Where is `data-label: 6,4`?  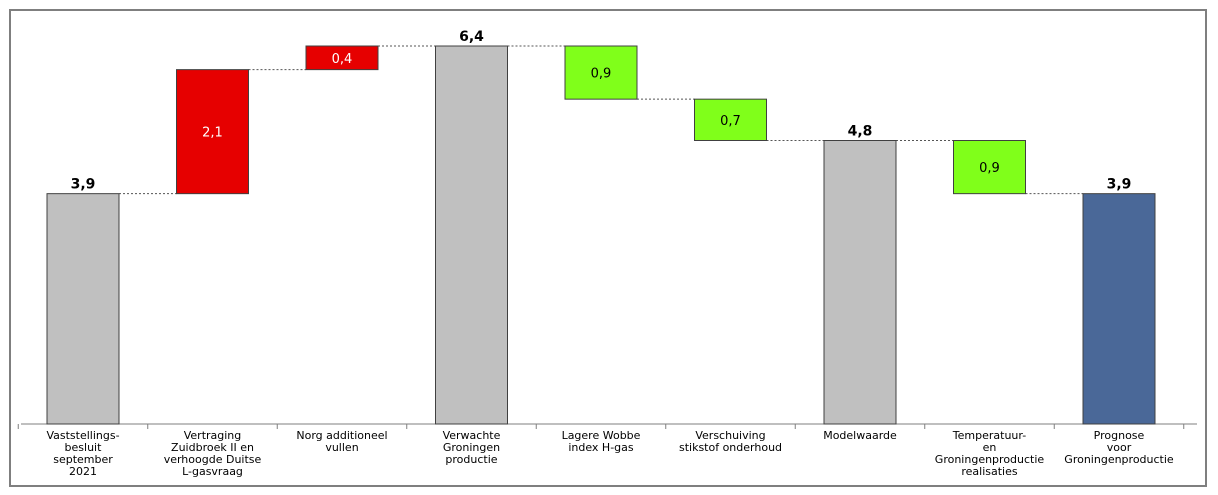
data-label: 6,4 is located at coordinates (471, 37).